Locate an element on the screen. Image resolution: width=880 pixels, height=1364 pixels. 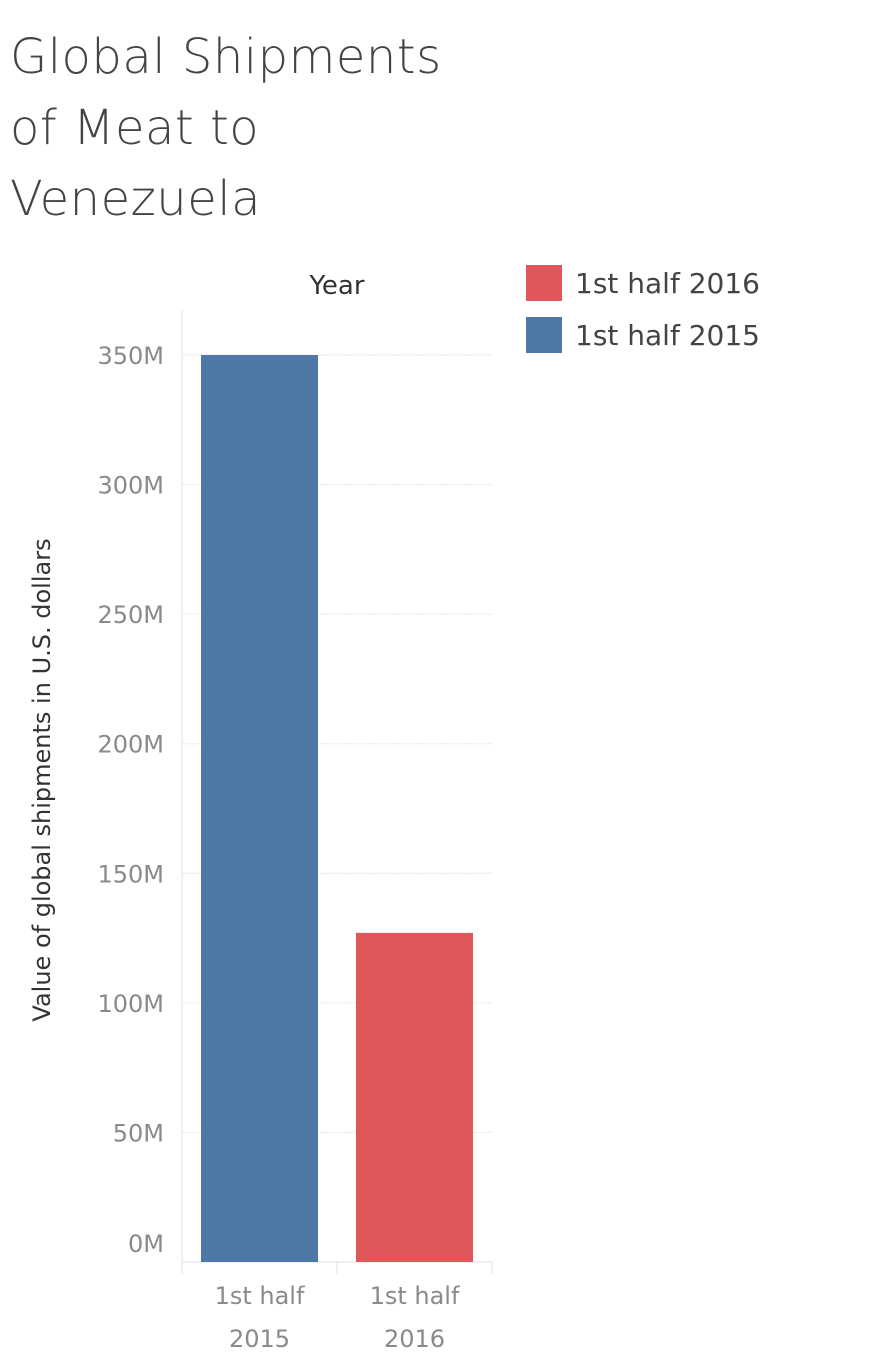
chart-title: Global Shipments of Meat to Venezuela is located at coordinates (226, 128).